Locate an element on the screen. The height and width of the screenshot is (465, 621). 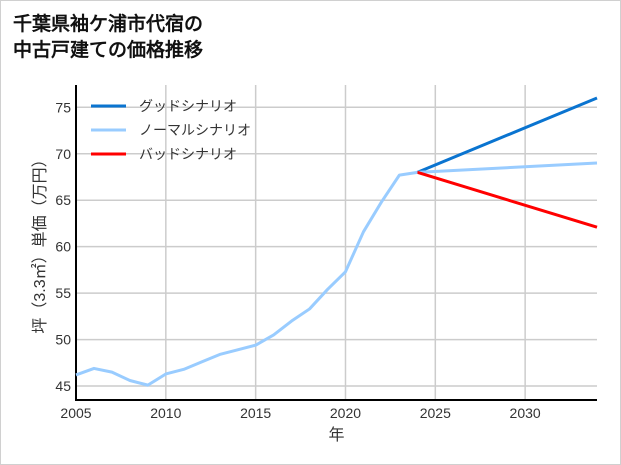
y-axis-label: 坪（3.3㎡）単価（万円） is located at coordinates (40, 242).